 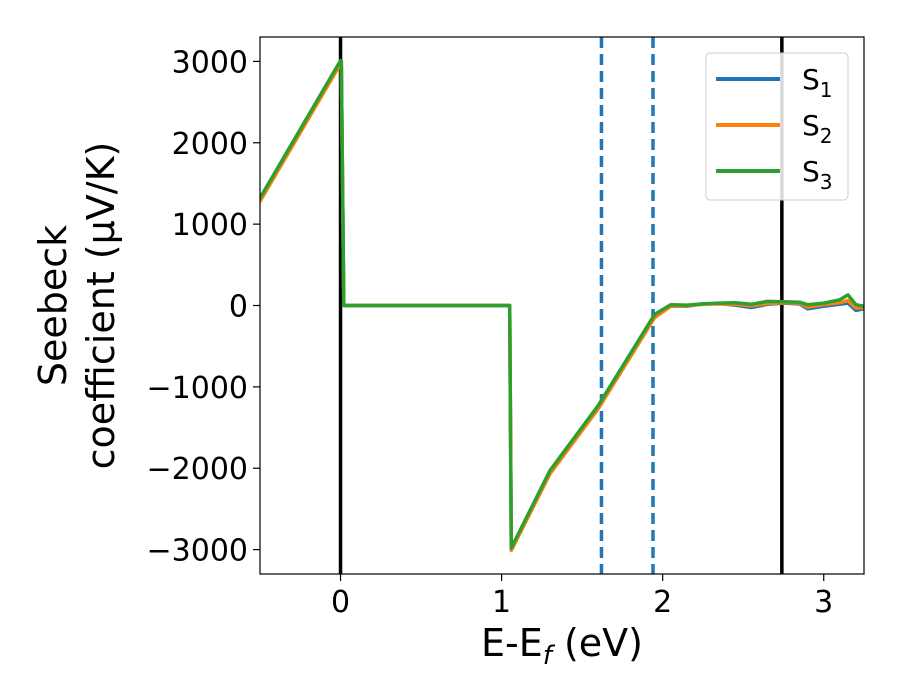 I want to click on legend-item-1: S1, so click(x=774, y=82).